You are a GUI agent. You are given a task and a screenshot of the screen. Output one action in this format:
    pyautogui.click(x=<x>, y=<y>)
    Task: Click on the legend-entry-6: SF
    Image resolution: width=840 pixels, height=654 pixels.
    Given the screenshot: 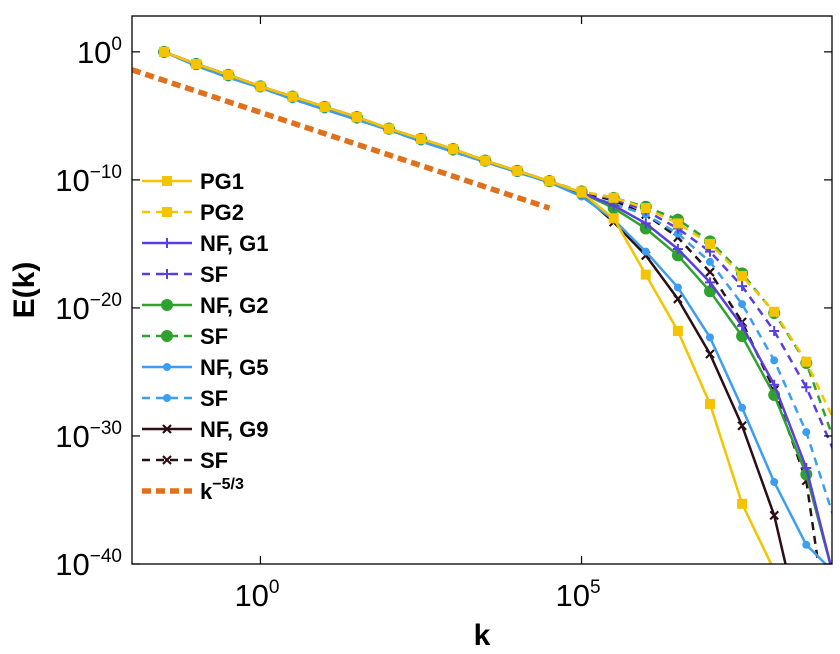 What is the action you would take?
    pyautogui.click(x=185, y=336)
    